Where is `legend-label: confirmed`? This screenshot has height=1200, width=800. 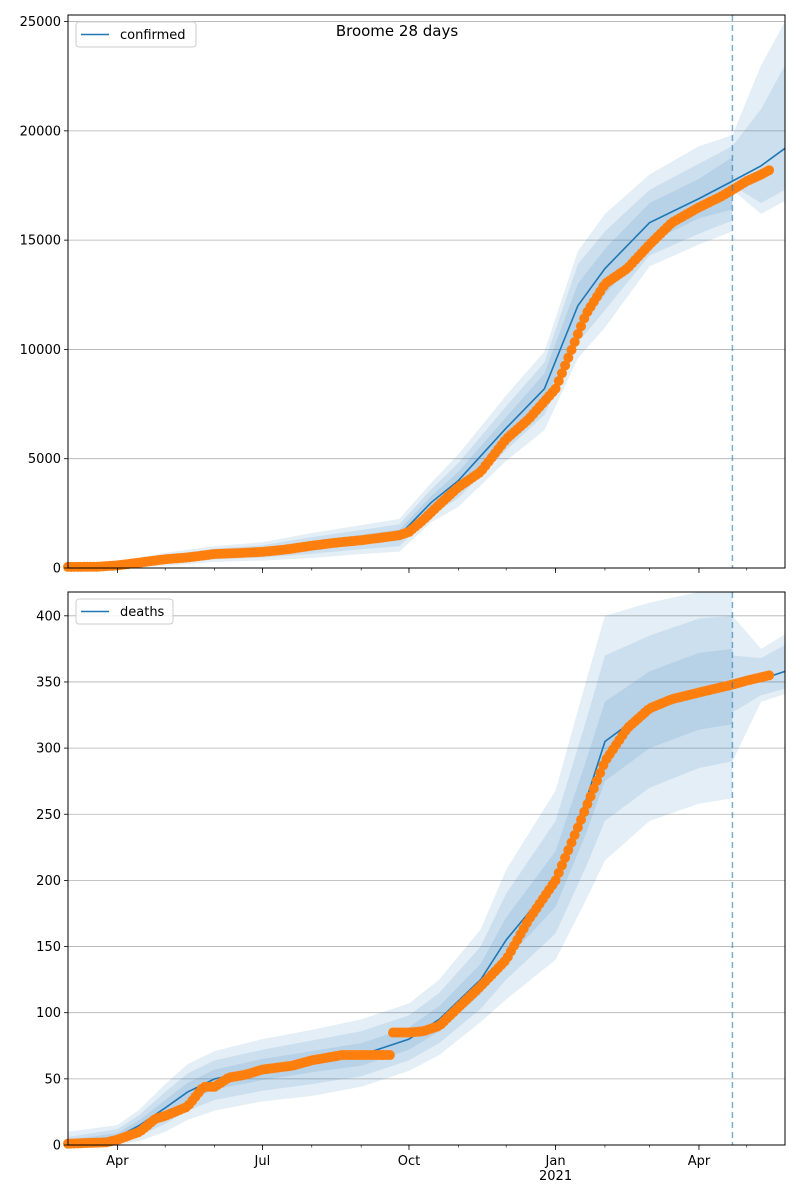 legend-label: confirmed is located at coordinates (153, 35).